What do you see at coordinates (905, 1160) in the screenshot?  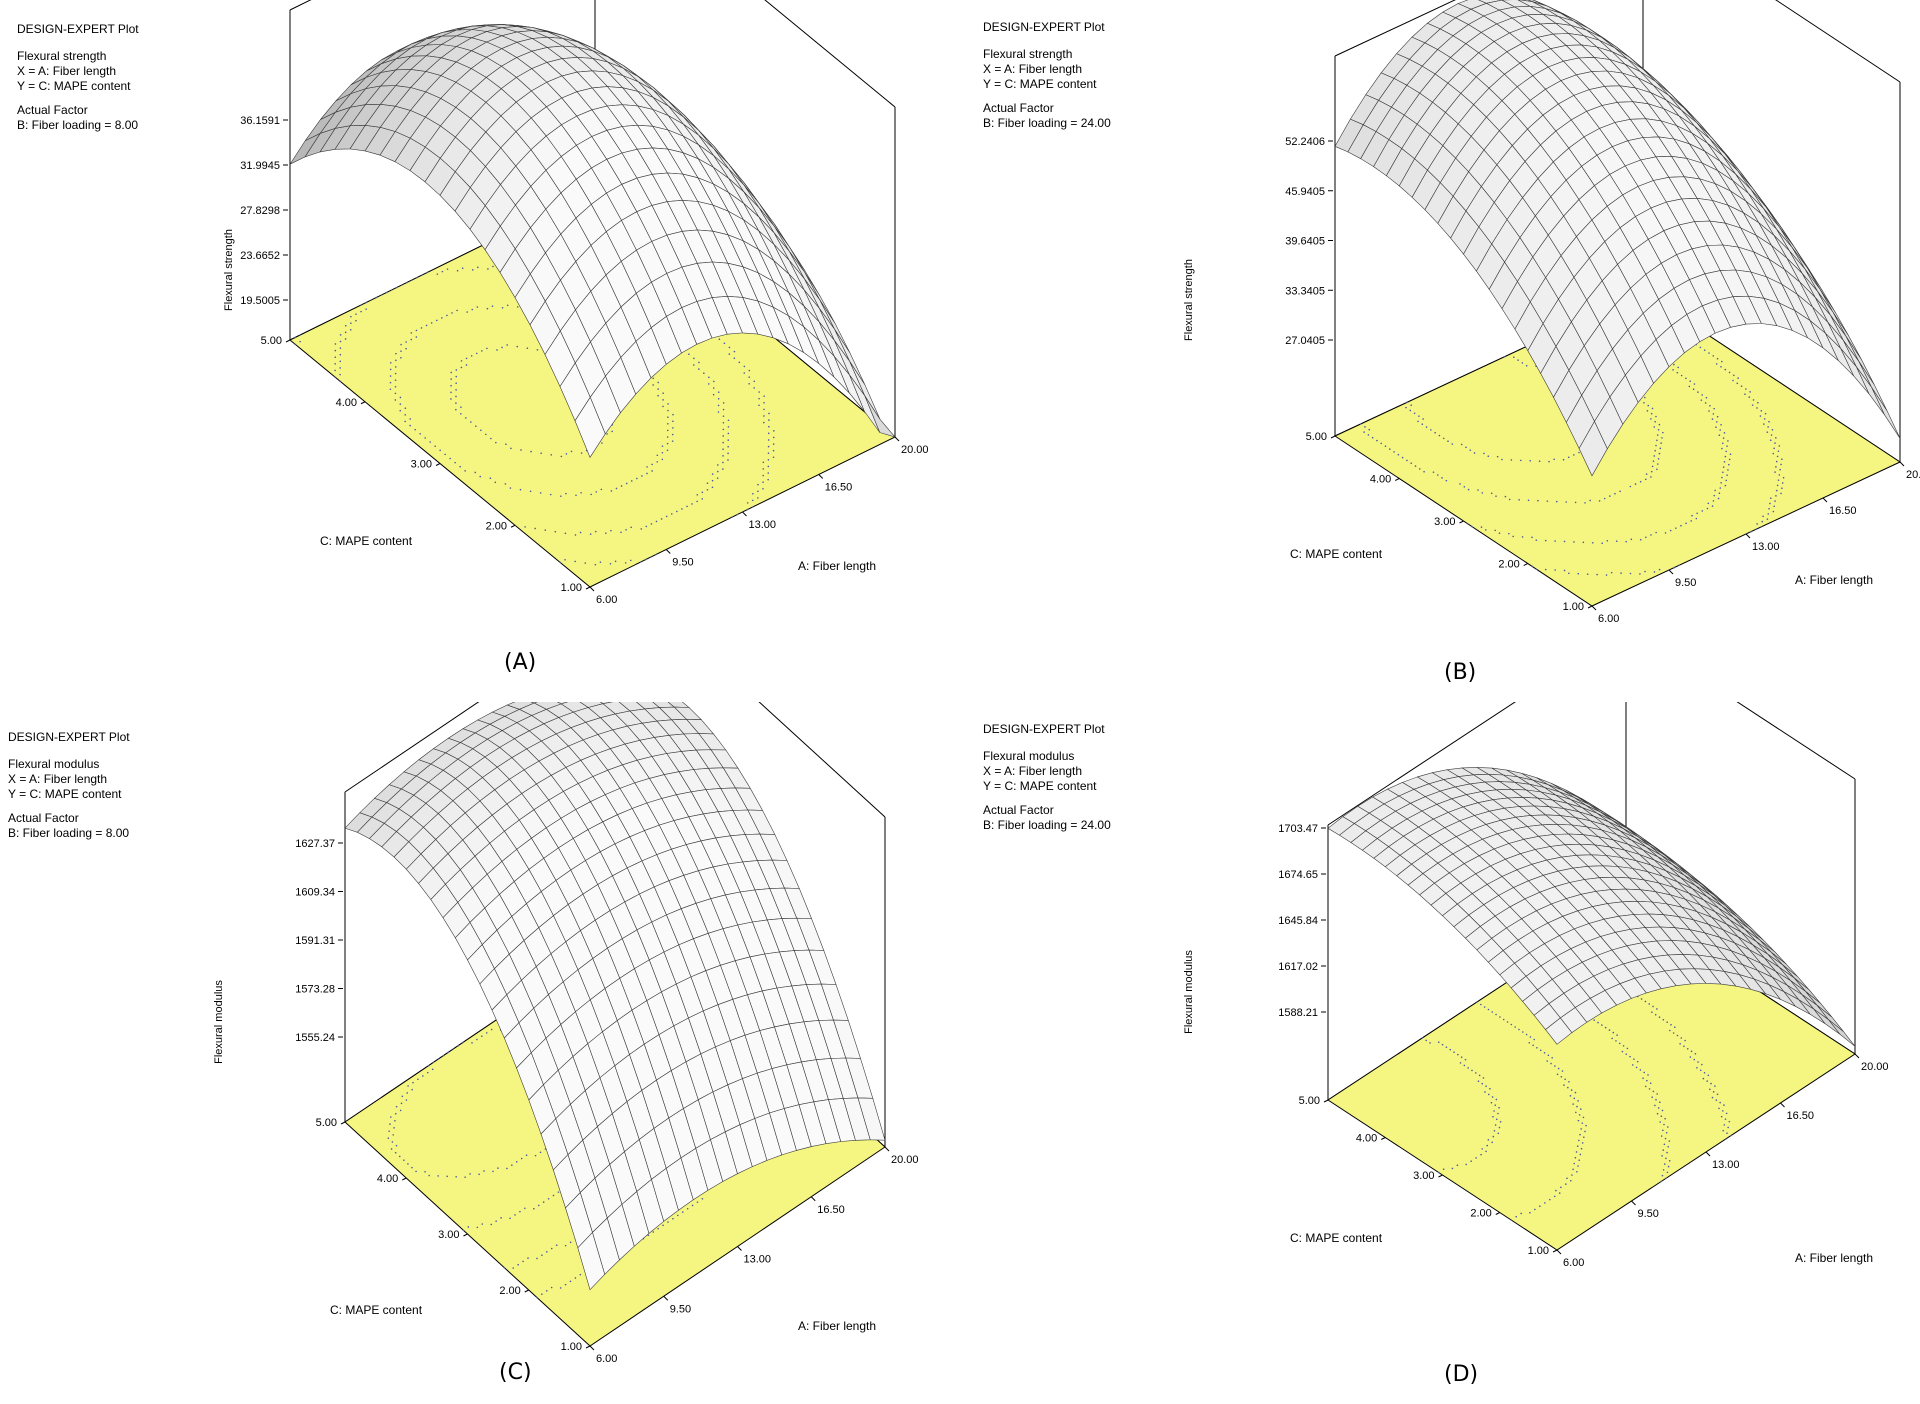 I see `x-tick-label: 20.00` at bounding box center [905, 1160].